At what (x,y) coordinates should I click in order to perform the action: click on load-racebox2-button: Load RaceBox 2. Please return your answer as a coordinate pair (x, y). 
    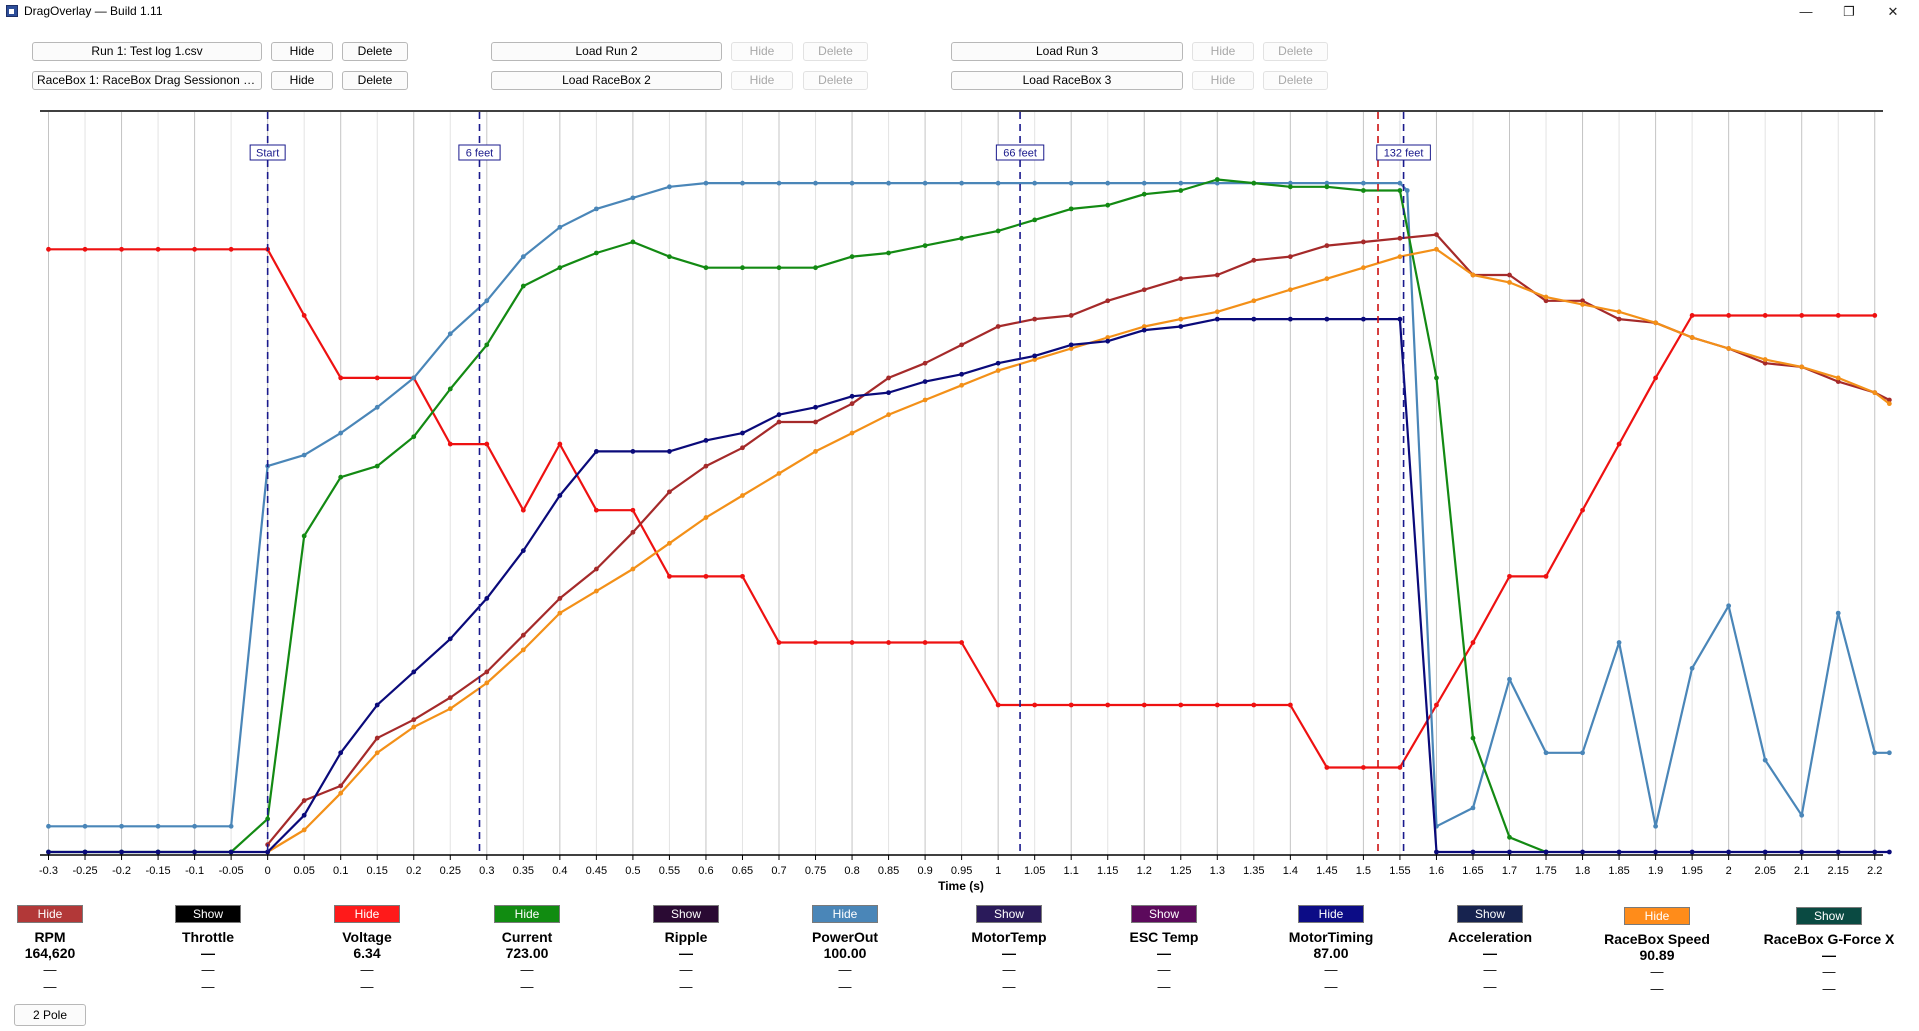
    Looking at the image, I should click on (606, 80).